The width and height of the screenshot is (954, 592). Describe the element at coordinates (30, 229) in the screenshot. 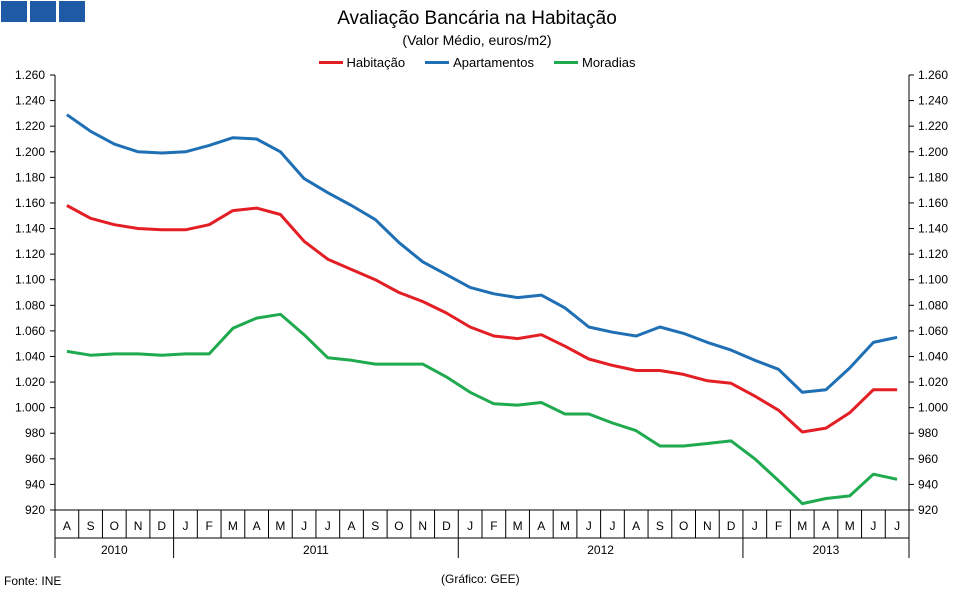

I see `y-tick-label-left: 1.140` at that location.